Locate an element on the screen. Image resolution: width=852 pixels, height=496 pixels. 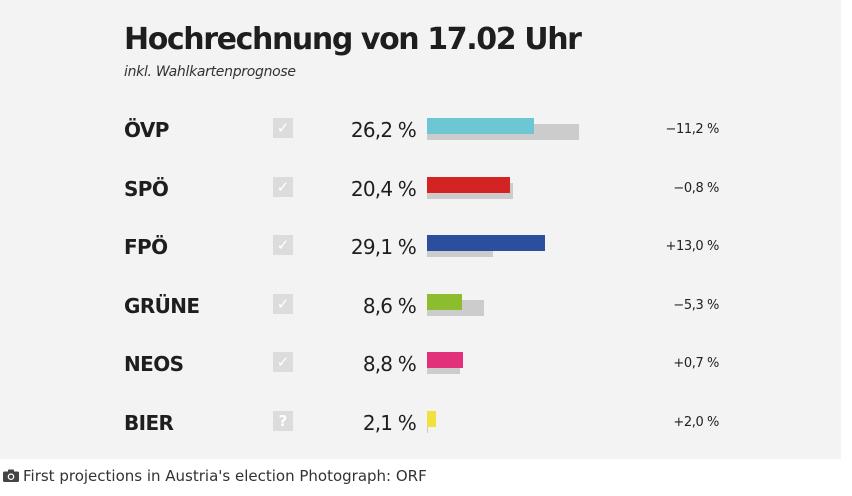
value-label: 2,1 % is located at coordinates (389, 422).